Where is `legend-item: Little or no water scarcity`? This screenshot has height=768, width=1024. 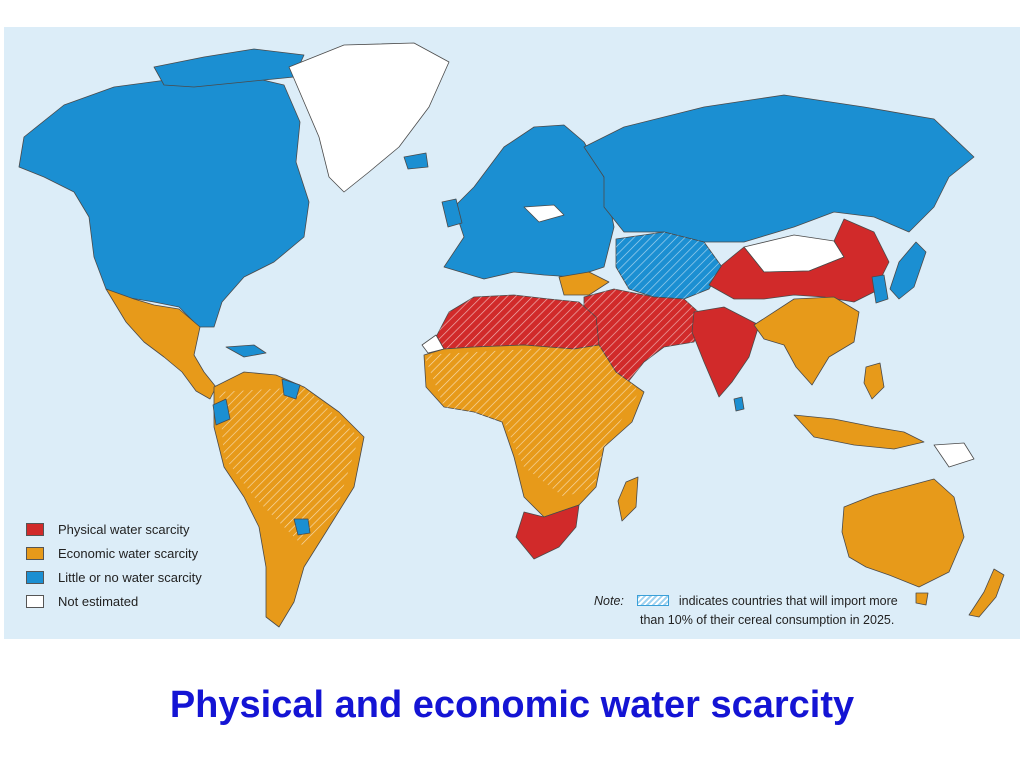
legend-item: Little or no water scarcity is located at coordinates (114, 577).